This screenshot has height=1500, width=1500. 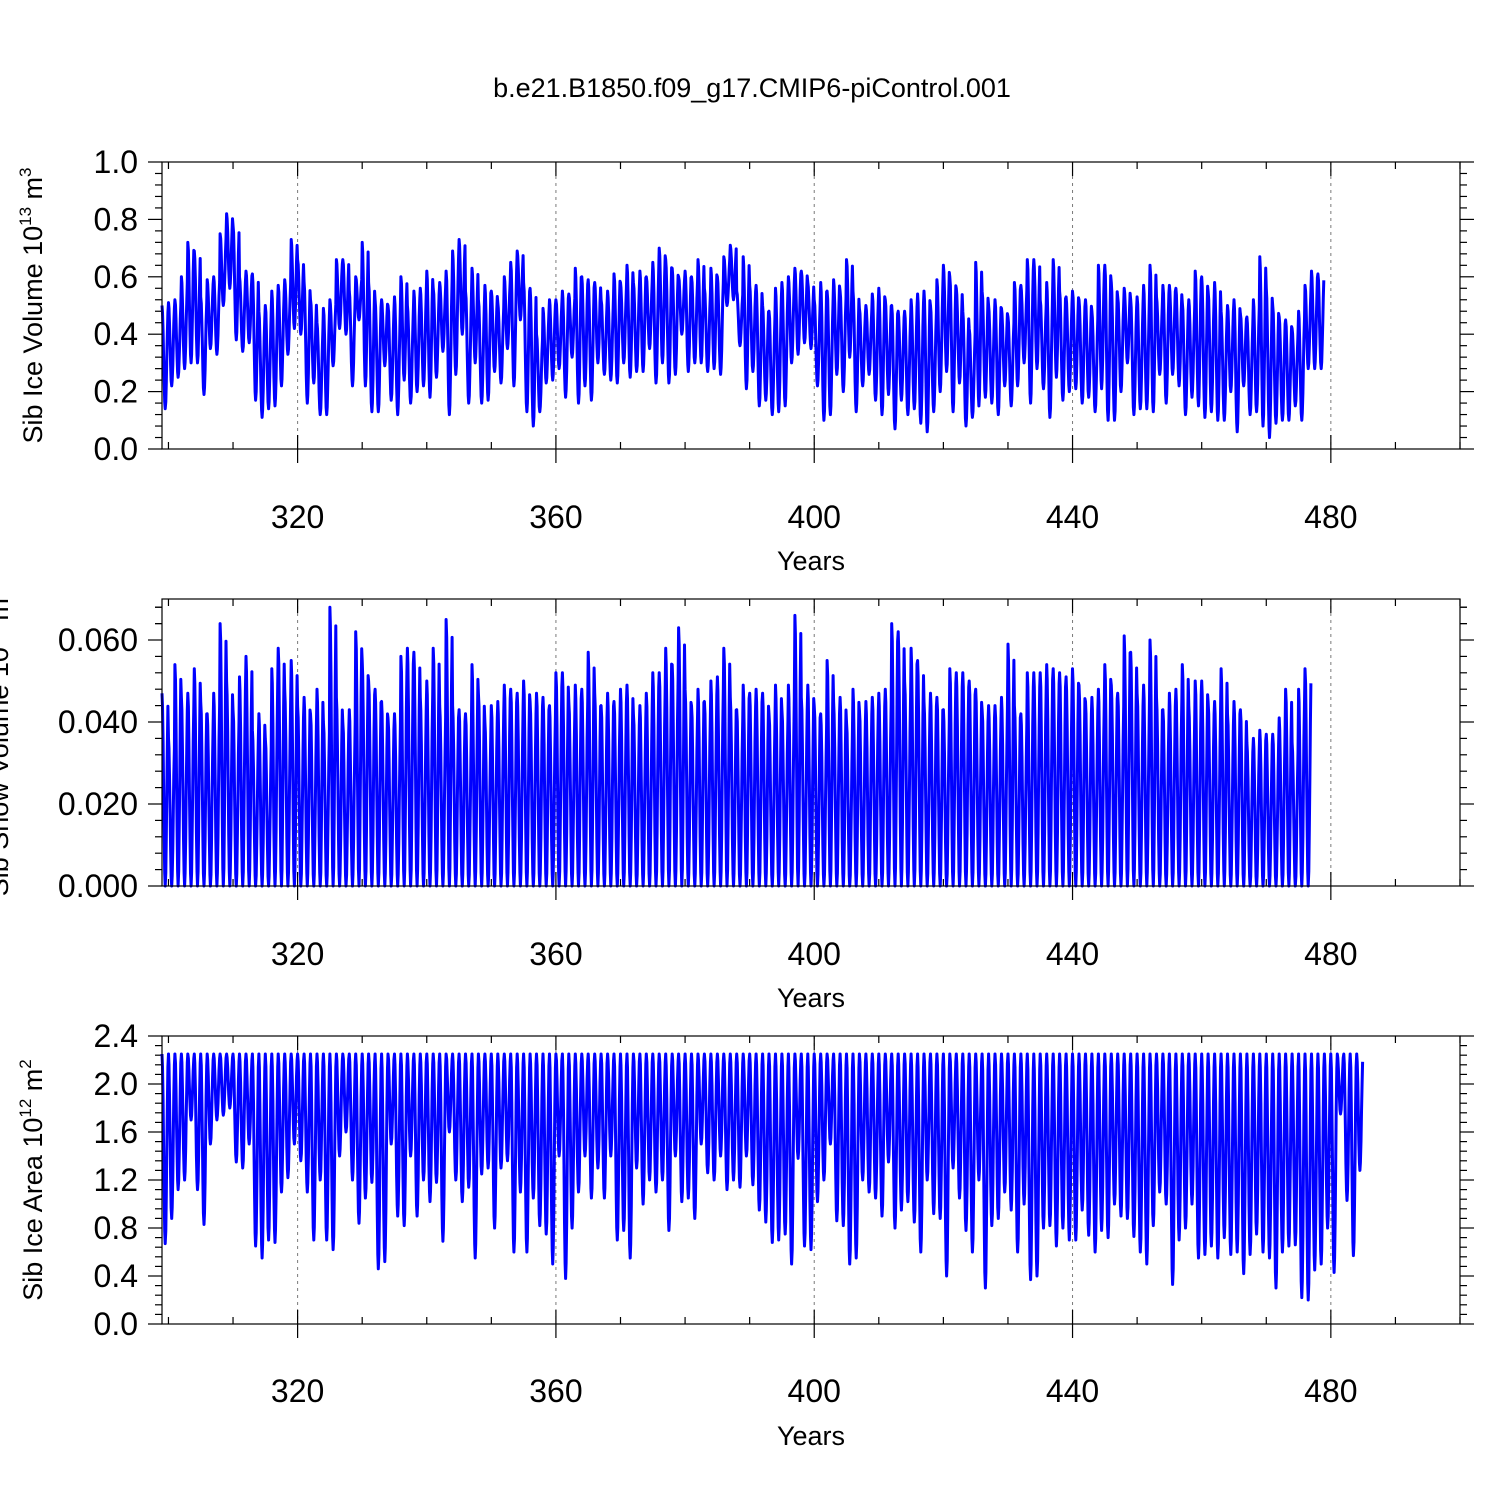 What do you see at coordinates (116, 1084) in the screenshot?
I see `y-tick-label: 2.0` at bounding box center [116, 1084].